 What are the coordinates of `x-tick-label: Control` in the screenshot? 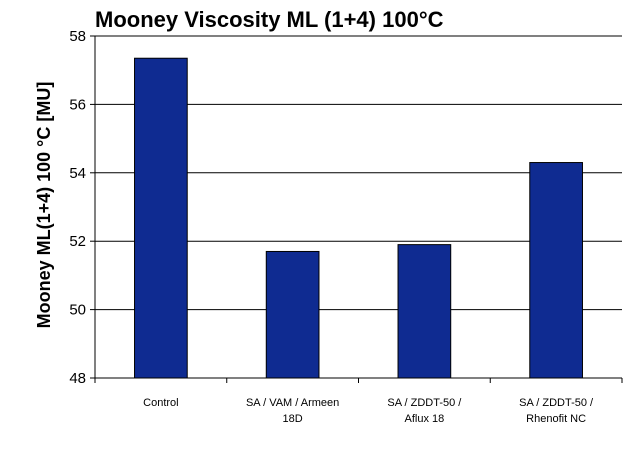 It's located at (160, 403).